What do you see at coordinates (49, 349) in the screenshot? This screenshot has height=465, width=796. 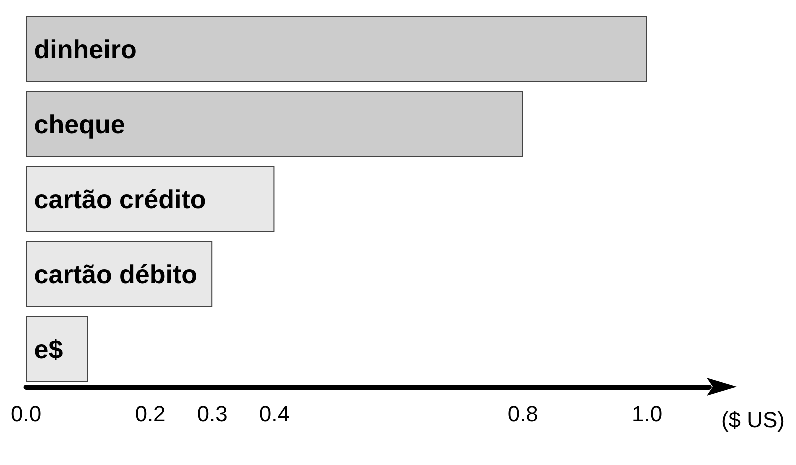 I see `y-tick-label: e$` at bounding box center [49, 349].